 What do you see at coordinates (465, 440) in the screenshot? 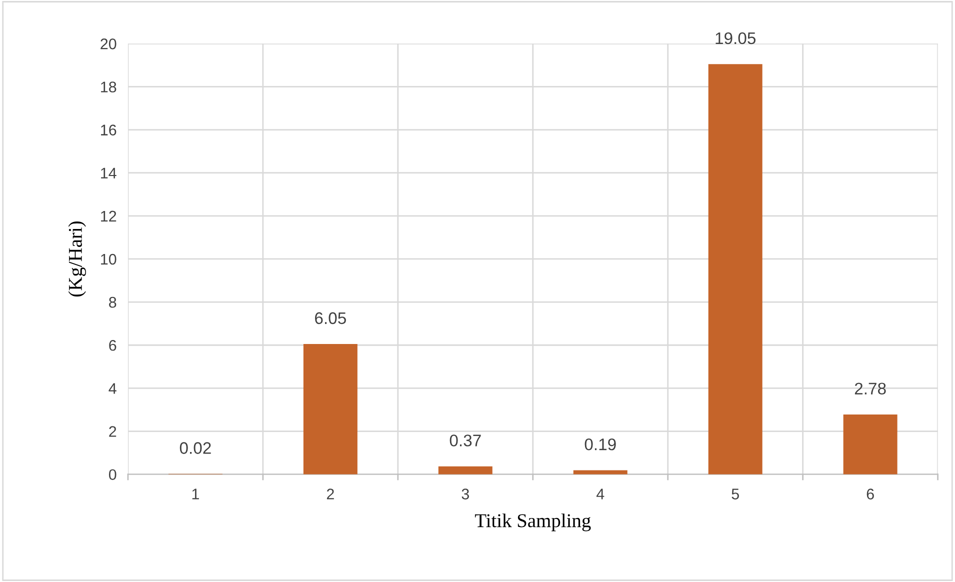
I see `data-label: 0.37` at bounding box center [465, 440].